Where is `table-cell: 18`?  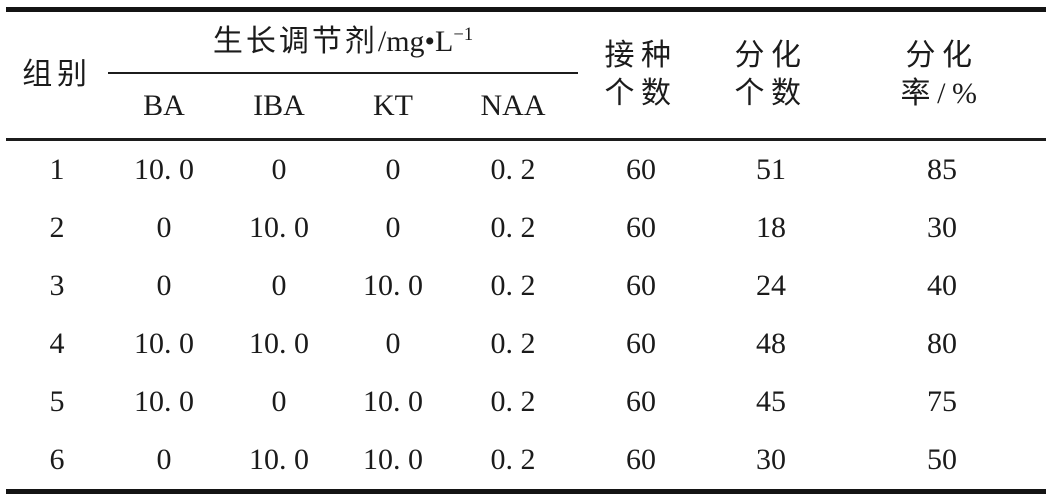
table-cell: 18 is located at coordinates (771, 227).